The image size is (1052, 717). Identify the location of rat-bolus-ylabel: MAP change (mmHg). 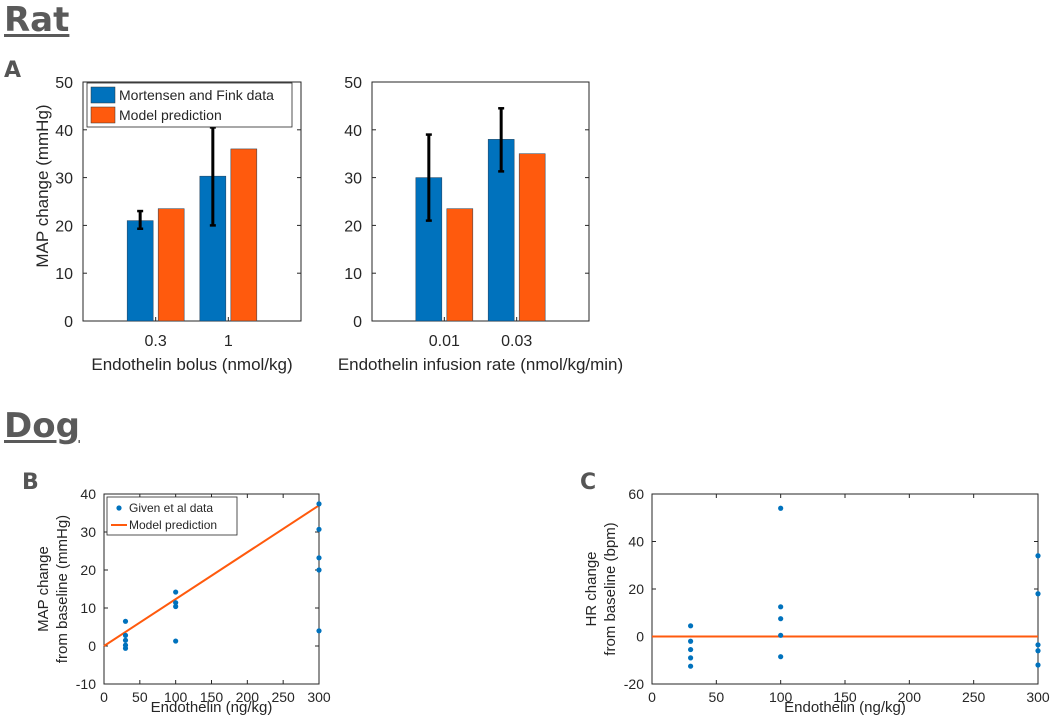
(42, 185).